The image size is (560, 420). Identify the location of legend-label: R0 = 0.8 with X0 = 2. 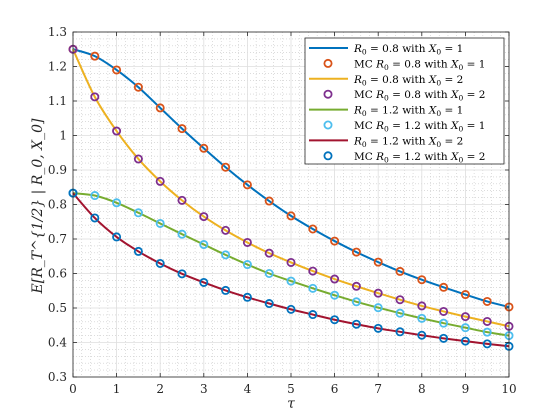
(408, 81).